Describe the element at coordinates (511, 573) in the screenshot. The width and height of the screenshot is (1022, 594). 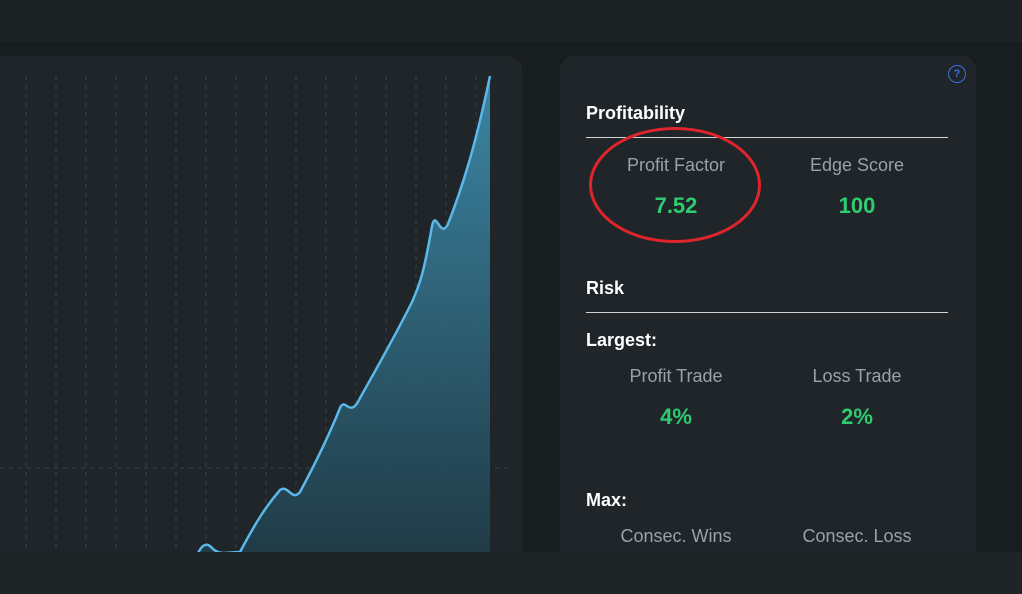
I see `bottom-bar` at that location.